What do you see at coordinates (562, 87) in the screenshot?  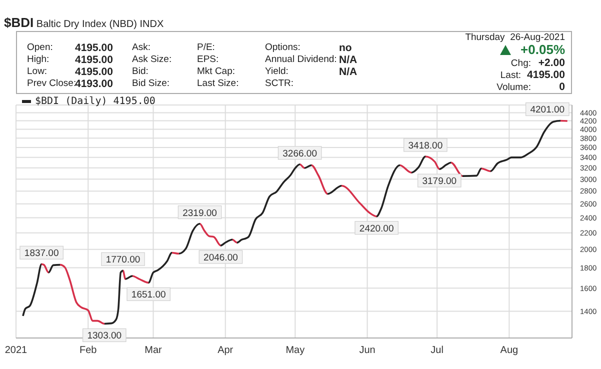 I see `text: 0` at bounding box center [562, 87].